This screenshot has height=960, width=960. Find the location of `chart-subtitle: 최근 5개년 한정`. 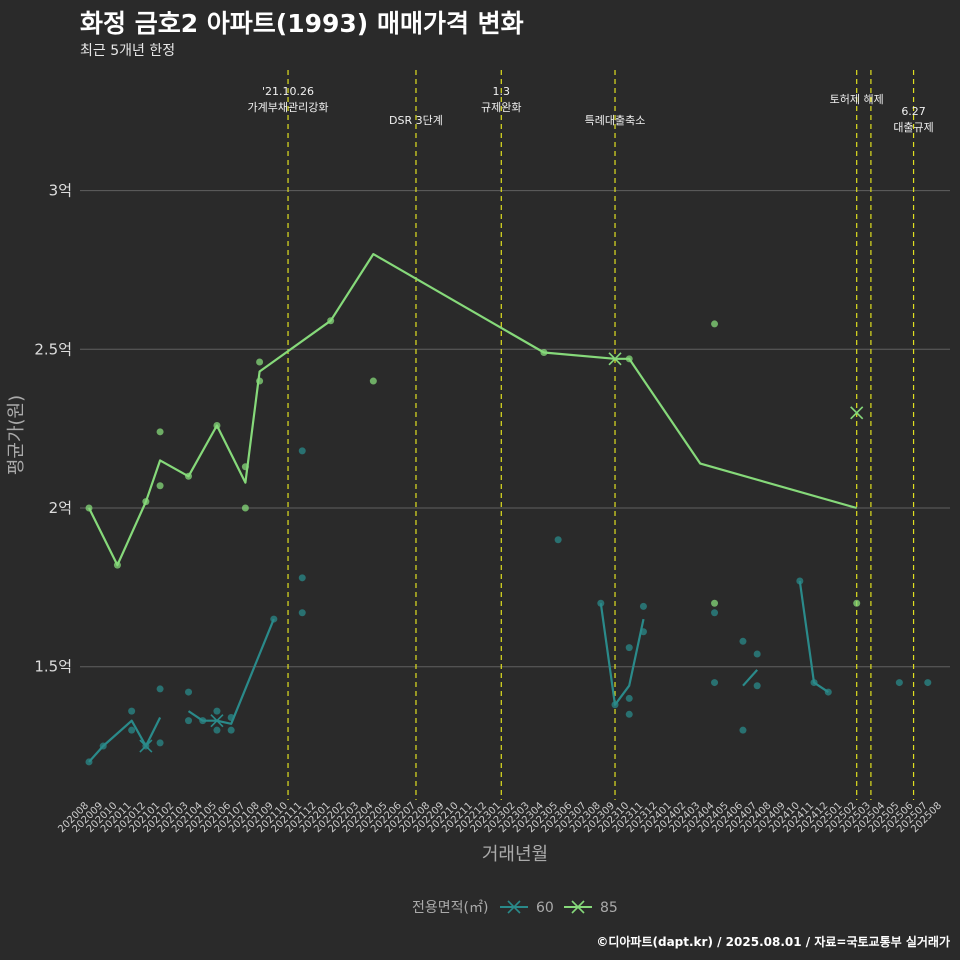

chart-subtitle: 최근 5개년 한정 is located at coordinates (128, 51).